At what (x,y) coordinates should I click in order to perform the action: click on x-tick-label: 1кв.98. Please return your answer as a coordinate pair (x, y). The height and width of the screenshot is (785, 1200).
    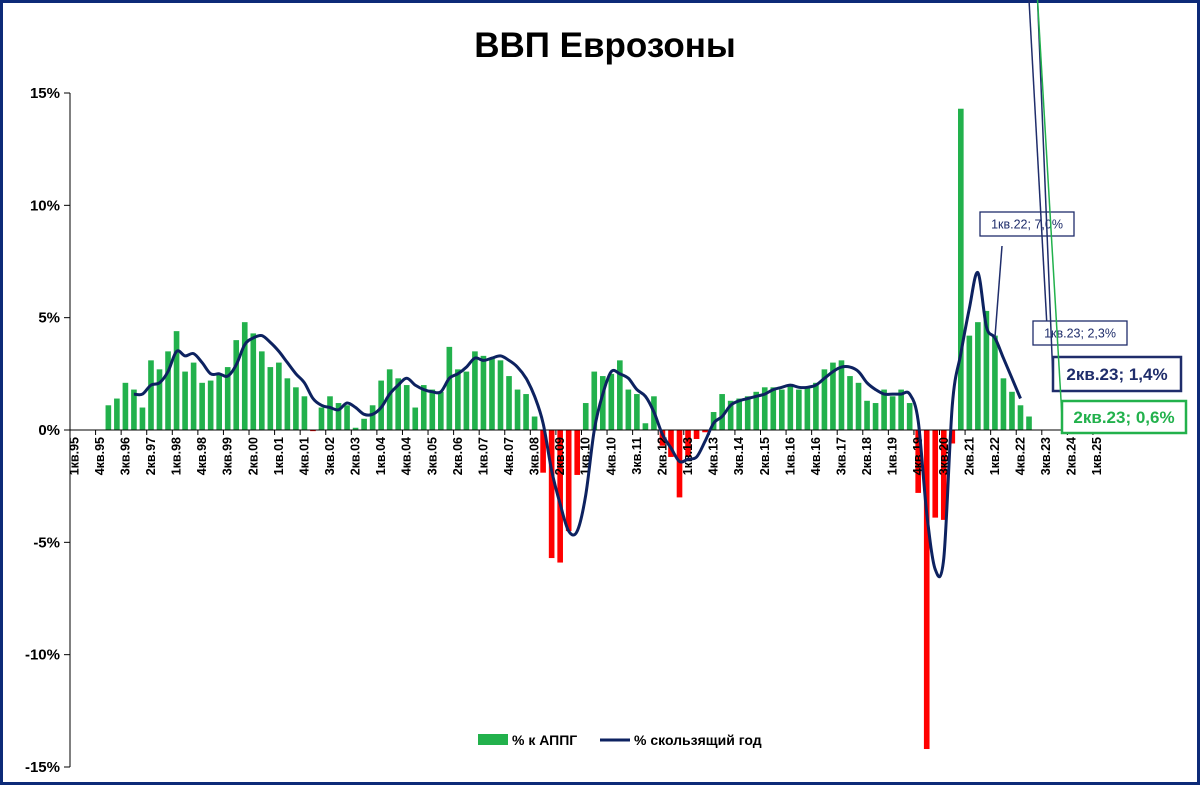
    Looking at the image, I should click on (177, 456).